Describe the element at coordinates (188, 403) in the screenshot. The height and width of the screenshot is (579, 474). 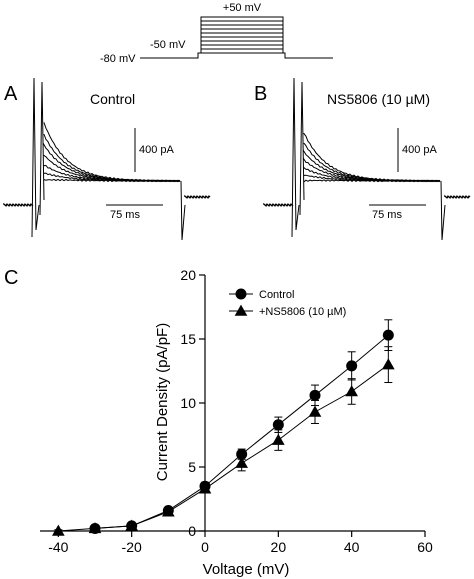
I see `y-tick-label: 10` at that location.